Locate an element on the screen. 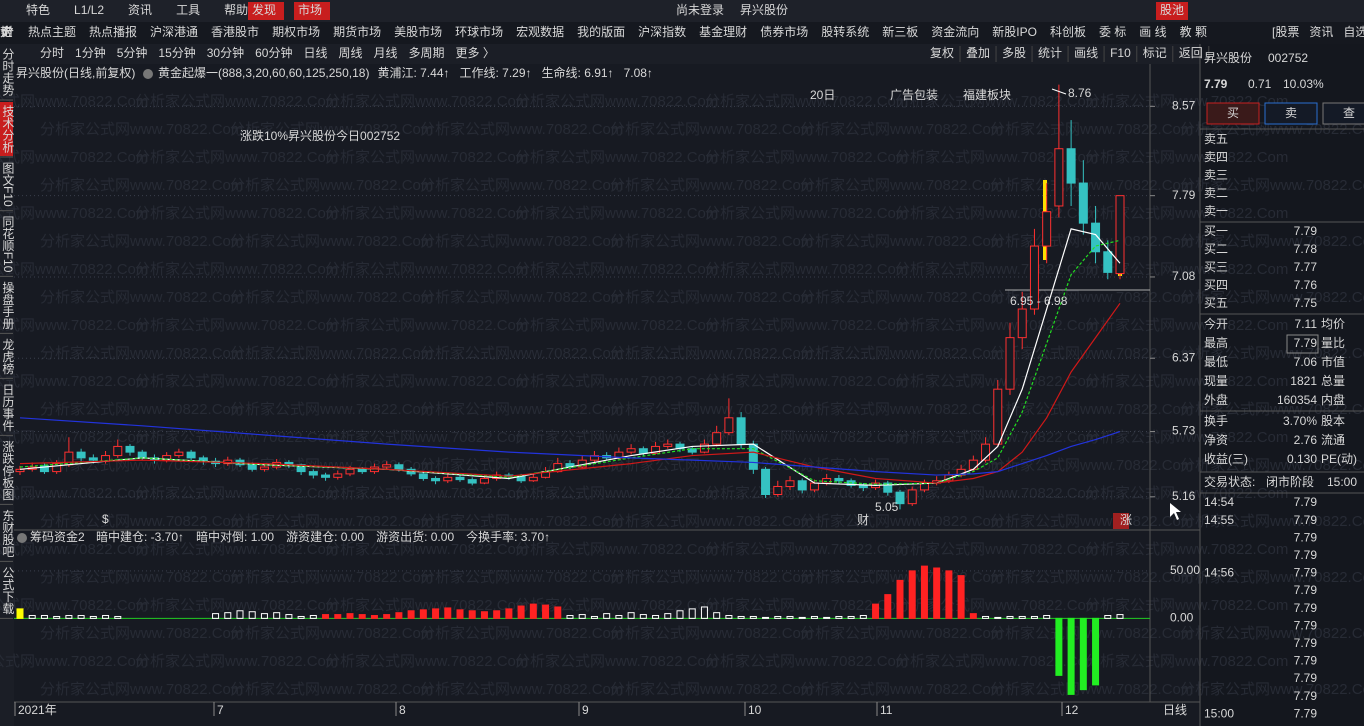 The width and height of the screenshot is (1364, 726). side-tab: 操盘手册 is located at coordinates (8, 305).